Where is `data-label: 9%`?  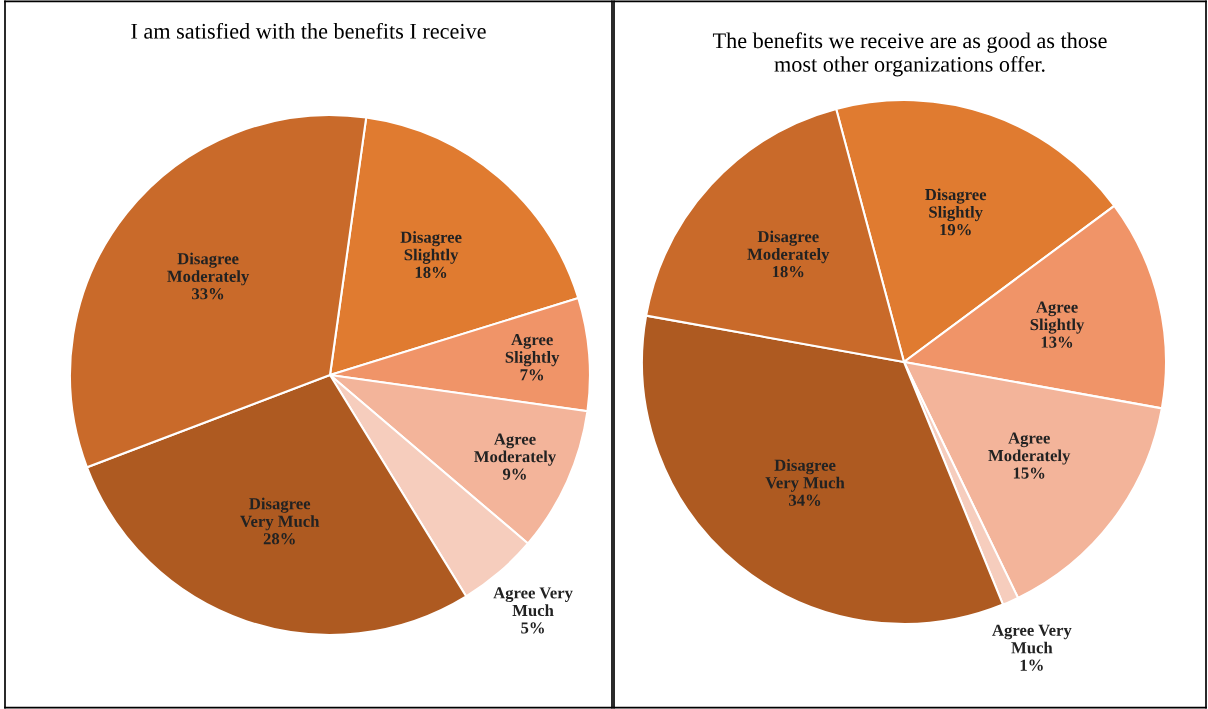
data-label: 9% is located at coordinates (514, 474).